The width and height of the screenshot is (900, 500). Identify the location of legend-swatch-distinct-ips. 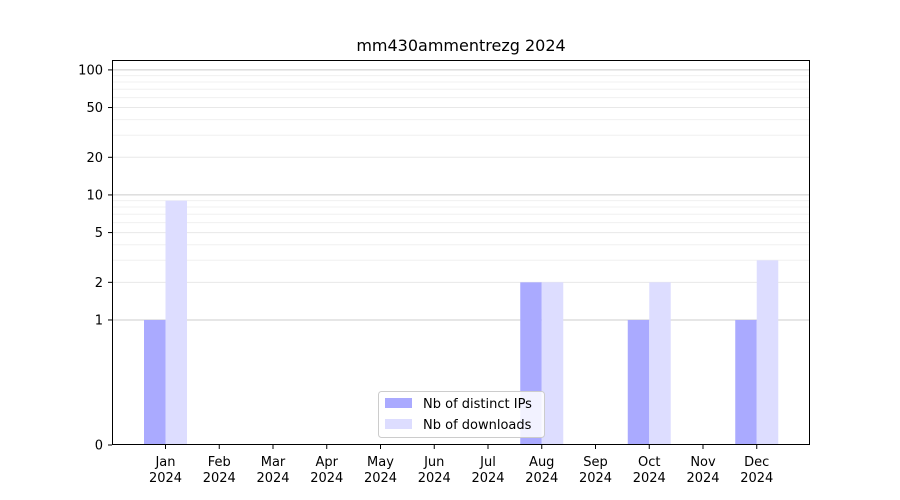
(398, 403).